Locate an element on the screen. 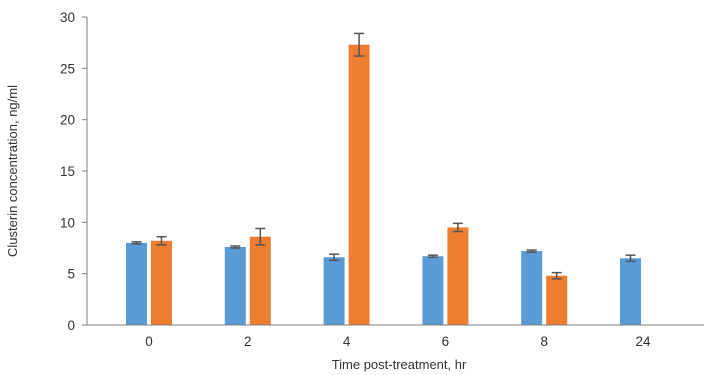 The width and height of the screenshot is (704, 375). y-tick-label: 5 is located at coordinates (71, 274).